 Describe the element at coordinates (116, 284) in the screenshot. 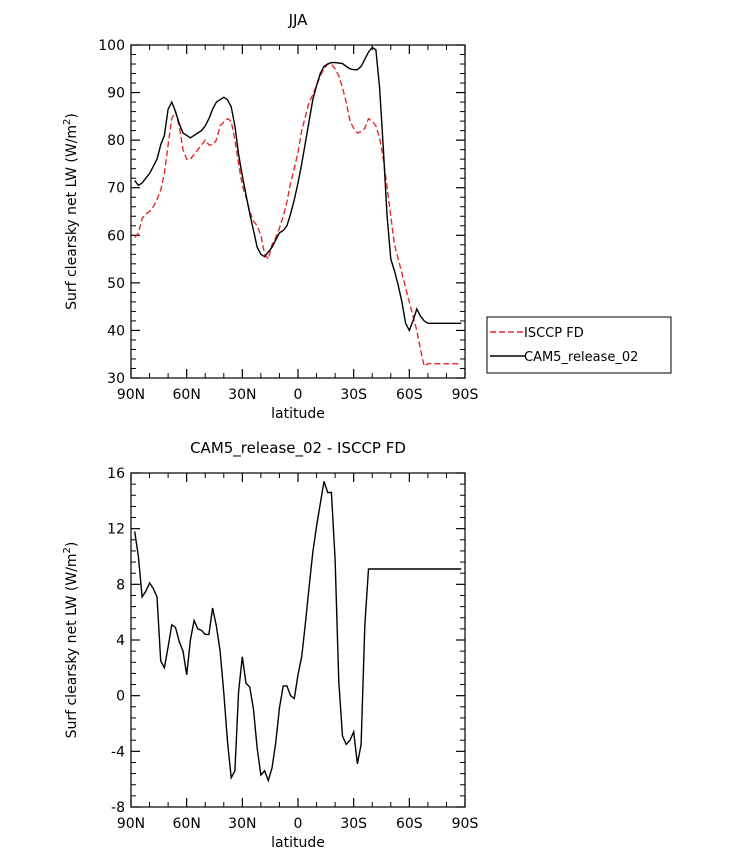

I see `y-tick-label: 50` at that location.